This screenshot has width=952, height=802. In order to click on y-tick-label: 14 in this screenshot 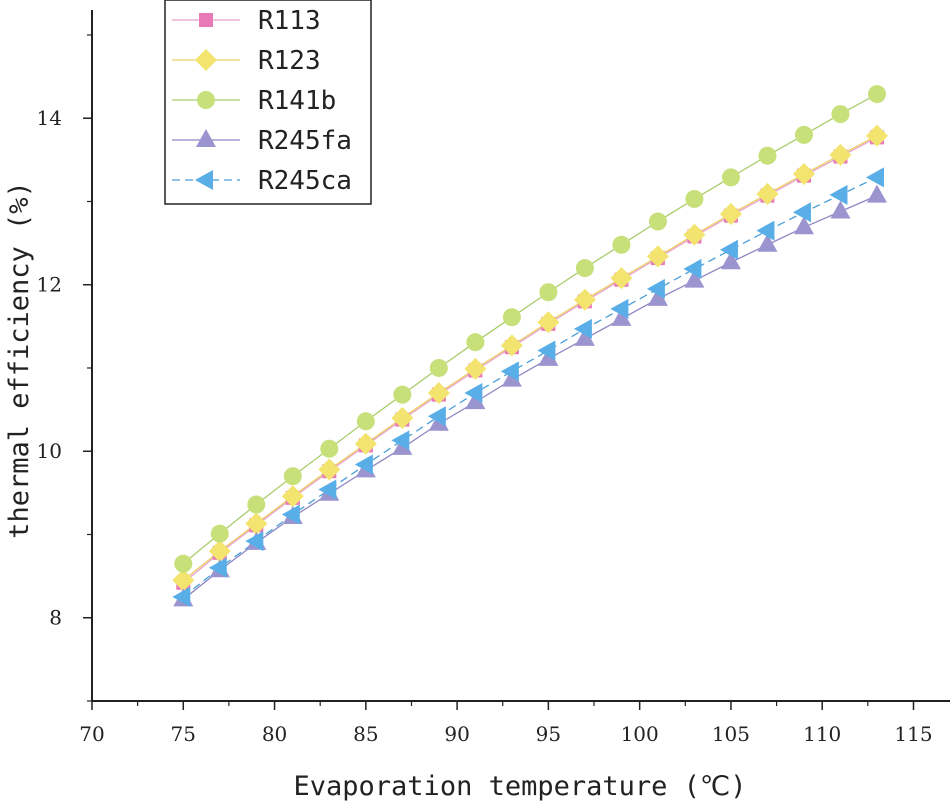, I will do `click(49, 118)`.